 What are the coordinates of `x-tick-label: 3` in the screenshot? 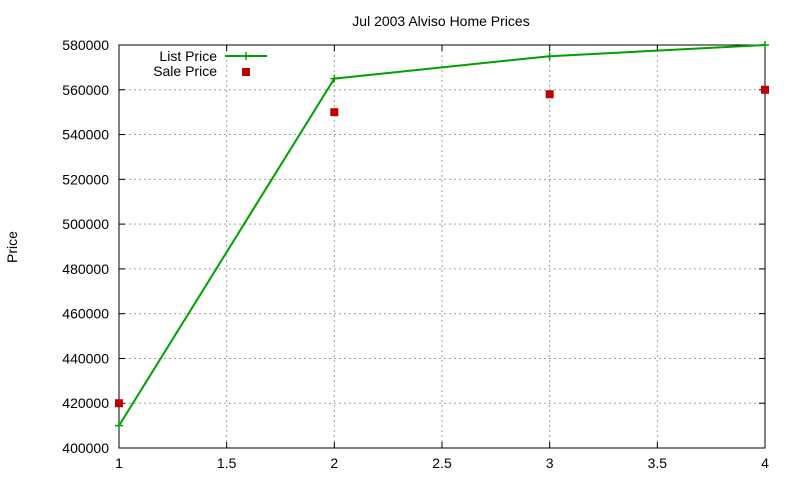 It's located at (550, 463).